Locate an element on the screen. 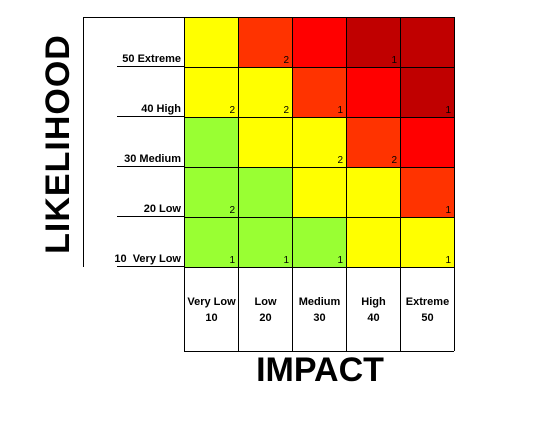 The width and height of the screenshot is (535, 427). impact-label-name: High is located at coordinates (373, 302).